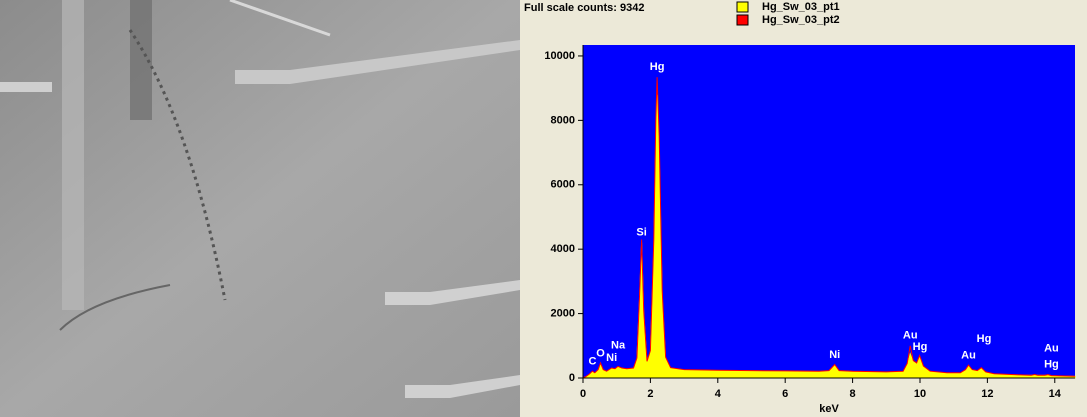  Describe the element at coordinates (563, 185) in the screenshot. I see `y-tick-label: 6000` at that location.